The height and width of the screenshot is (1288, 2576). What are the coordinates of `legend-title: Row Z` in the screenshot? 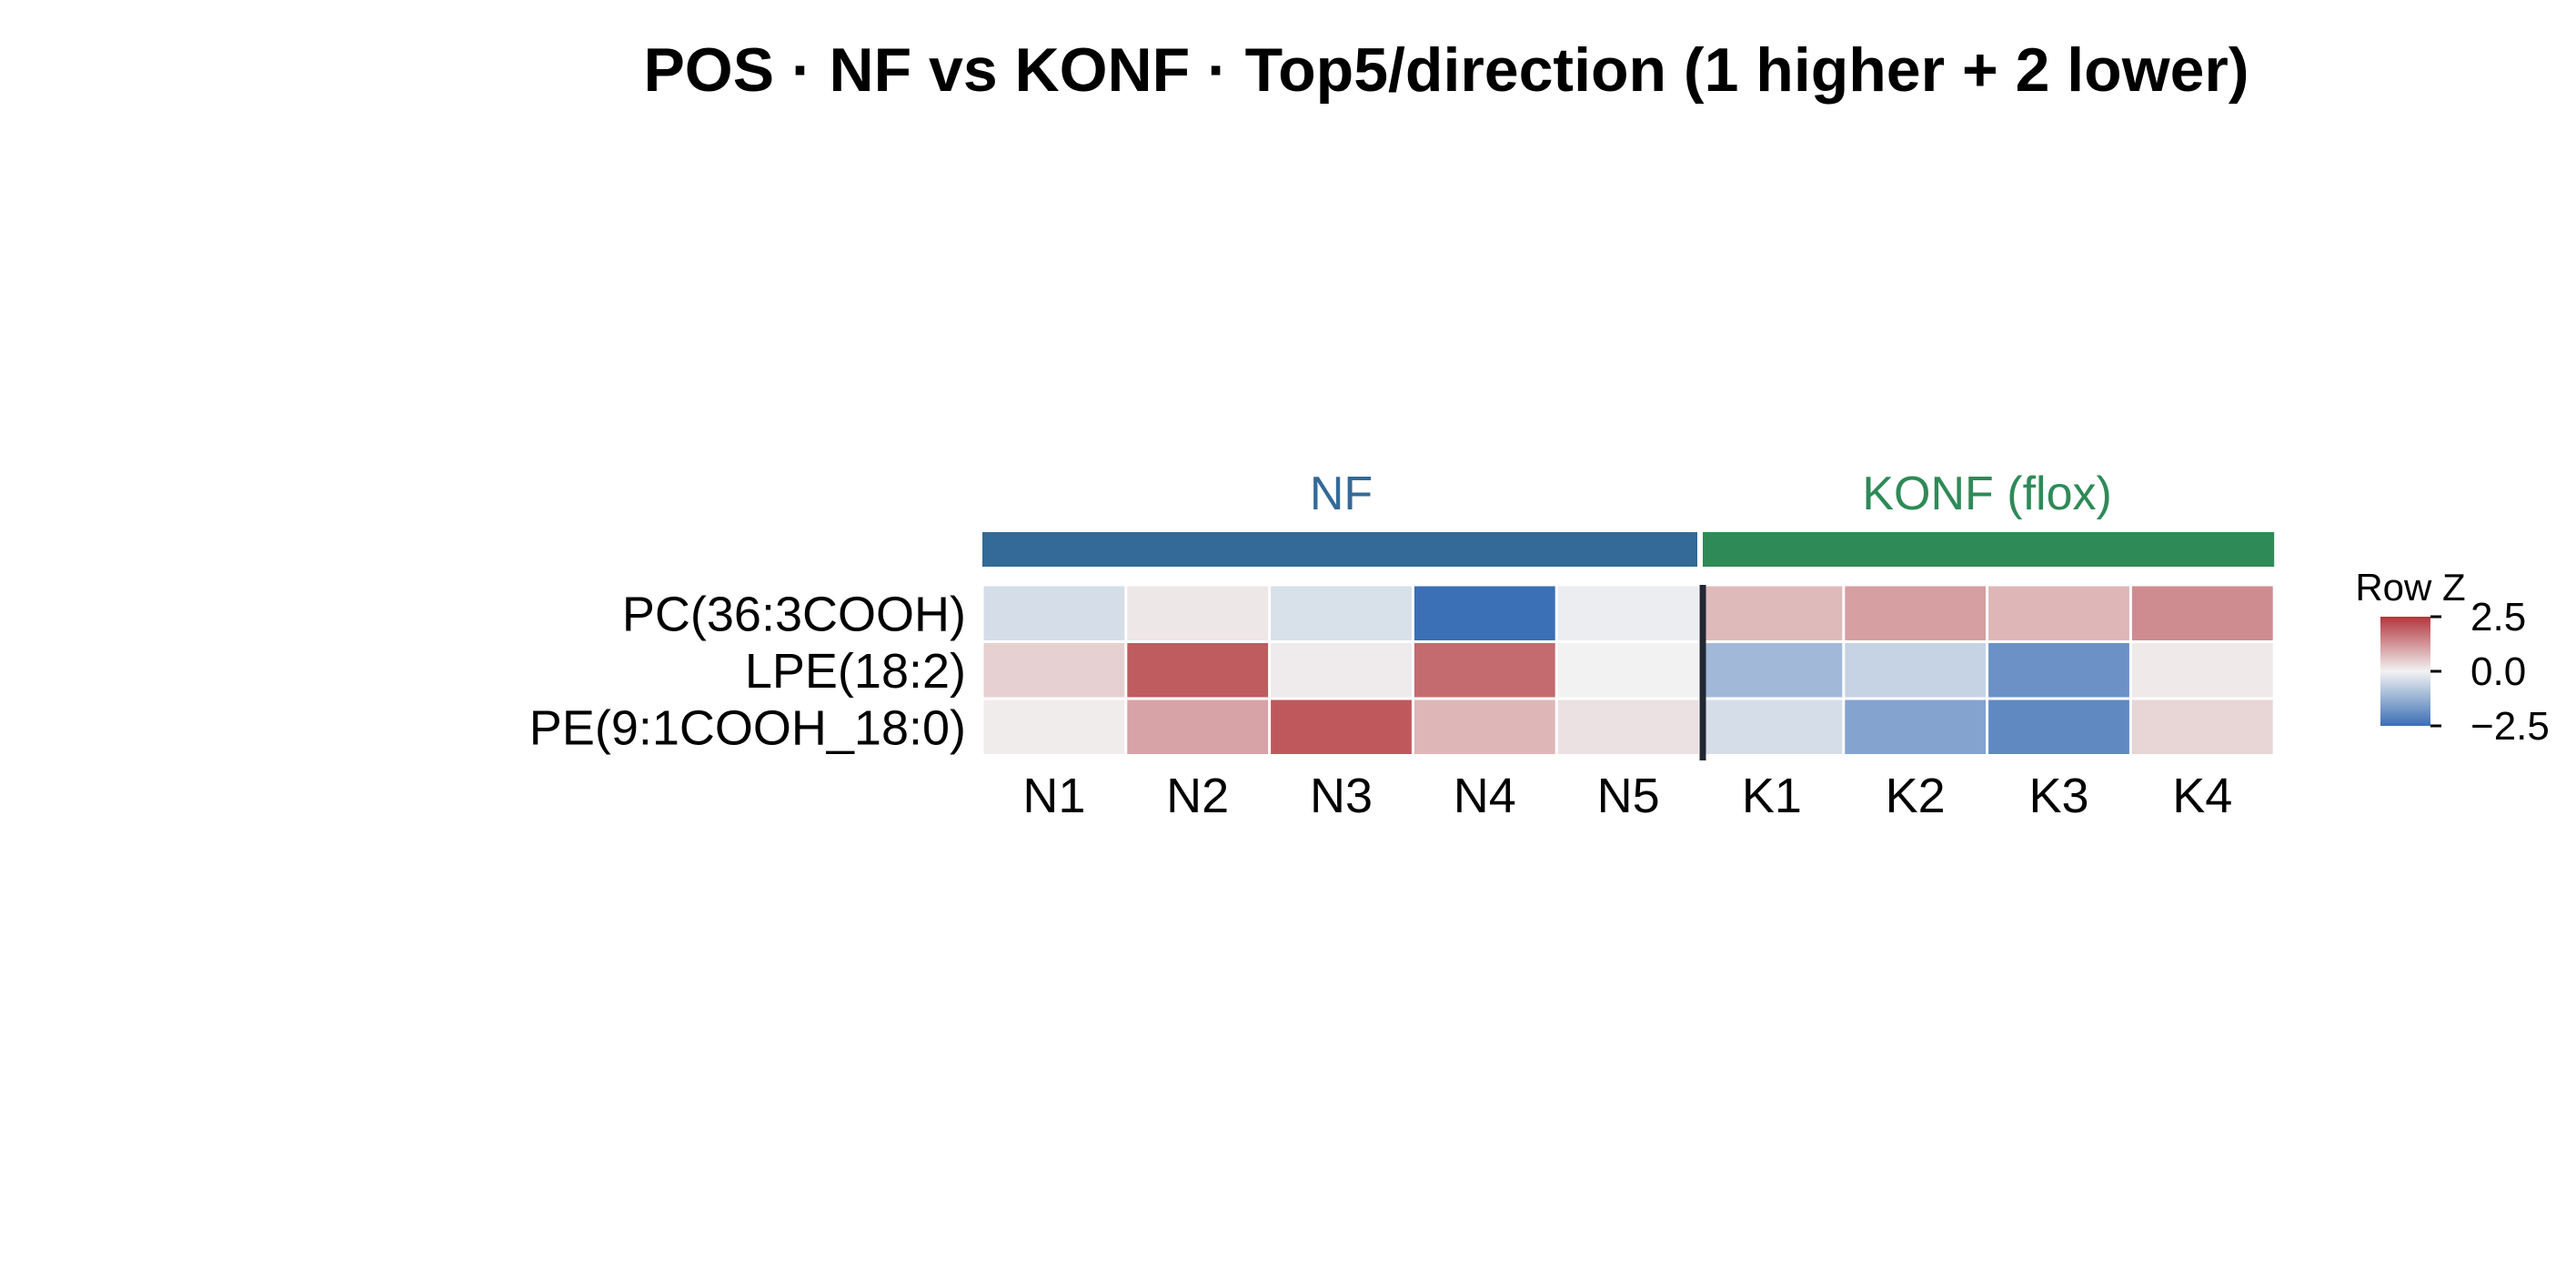 It's located at (2410, 587).